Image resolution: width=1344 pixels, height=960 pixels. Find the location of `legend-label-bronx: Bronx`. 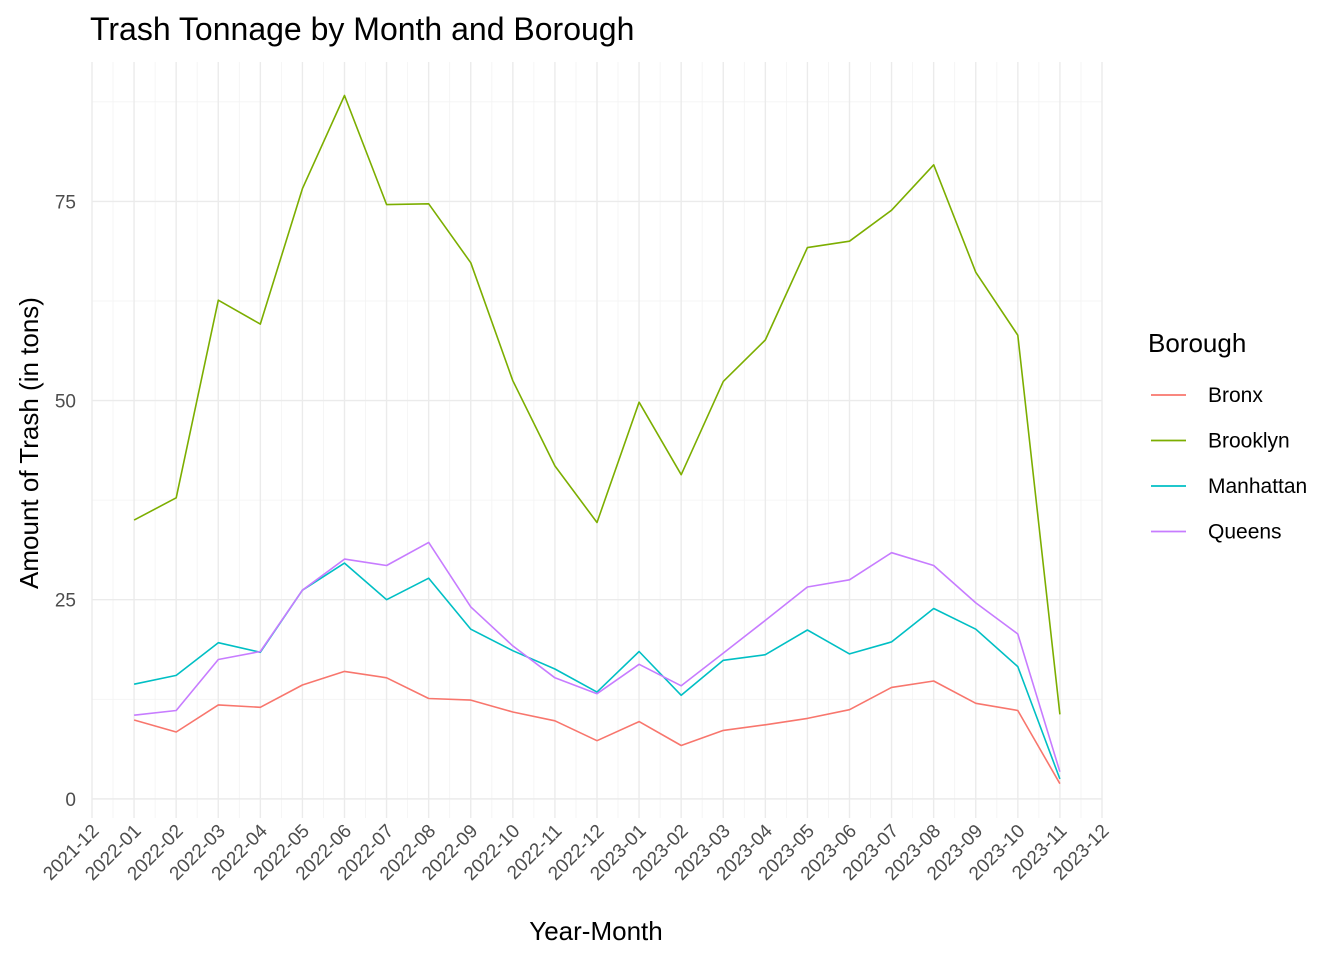

legend-label-bronx: Bronx is located at coordinates (1235, 395).